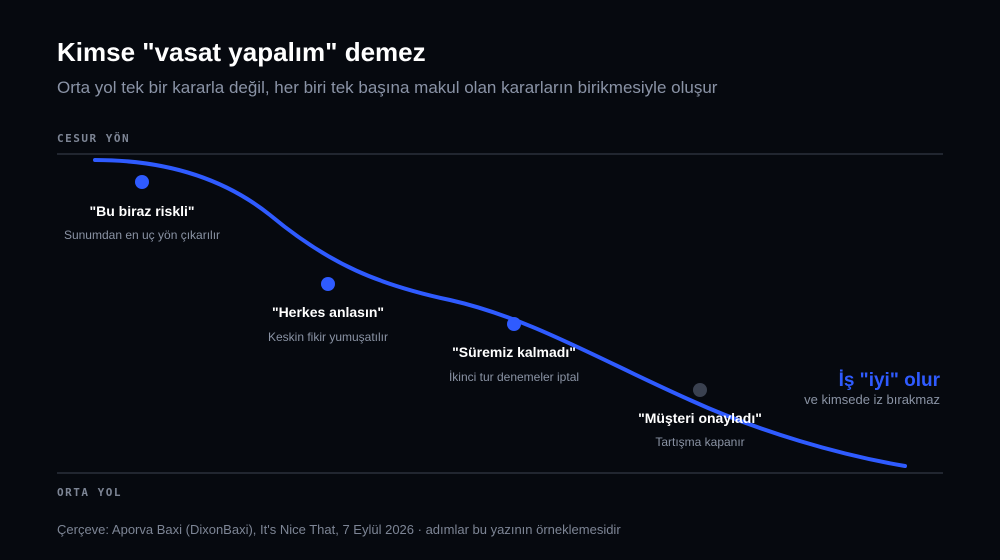 This screenshot has height=560, width=1000. What do you see at coordinates (89, 492) in the screenshot?
I see `bottom-label: ORTA YOL` at bounding box center [89, 492].